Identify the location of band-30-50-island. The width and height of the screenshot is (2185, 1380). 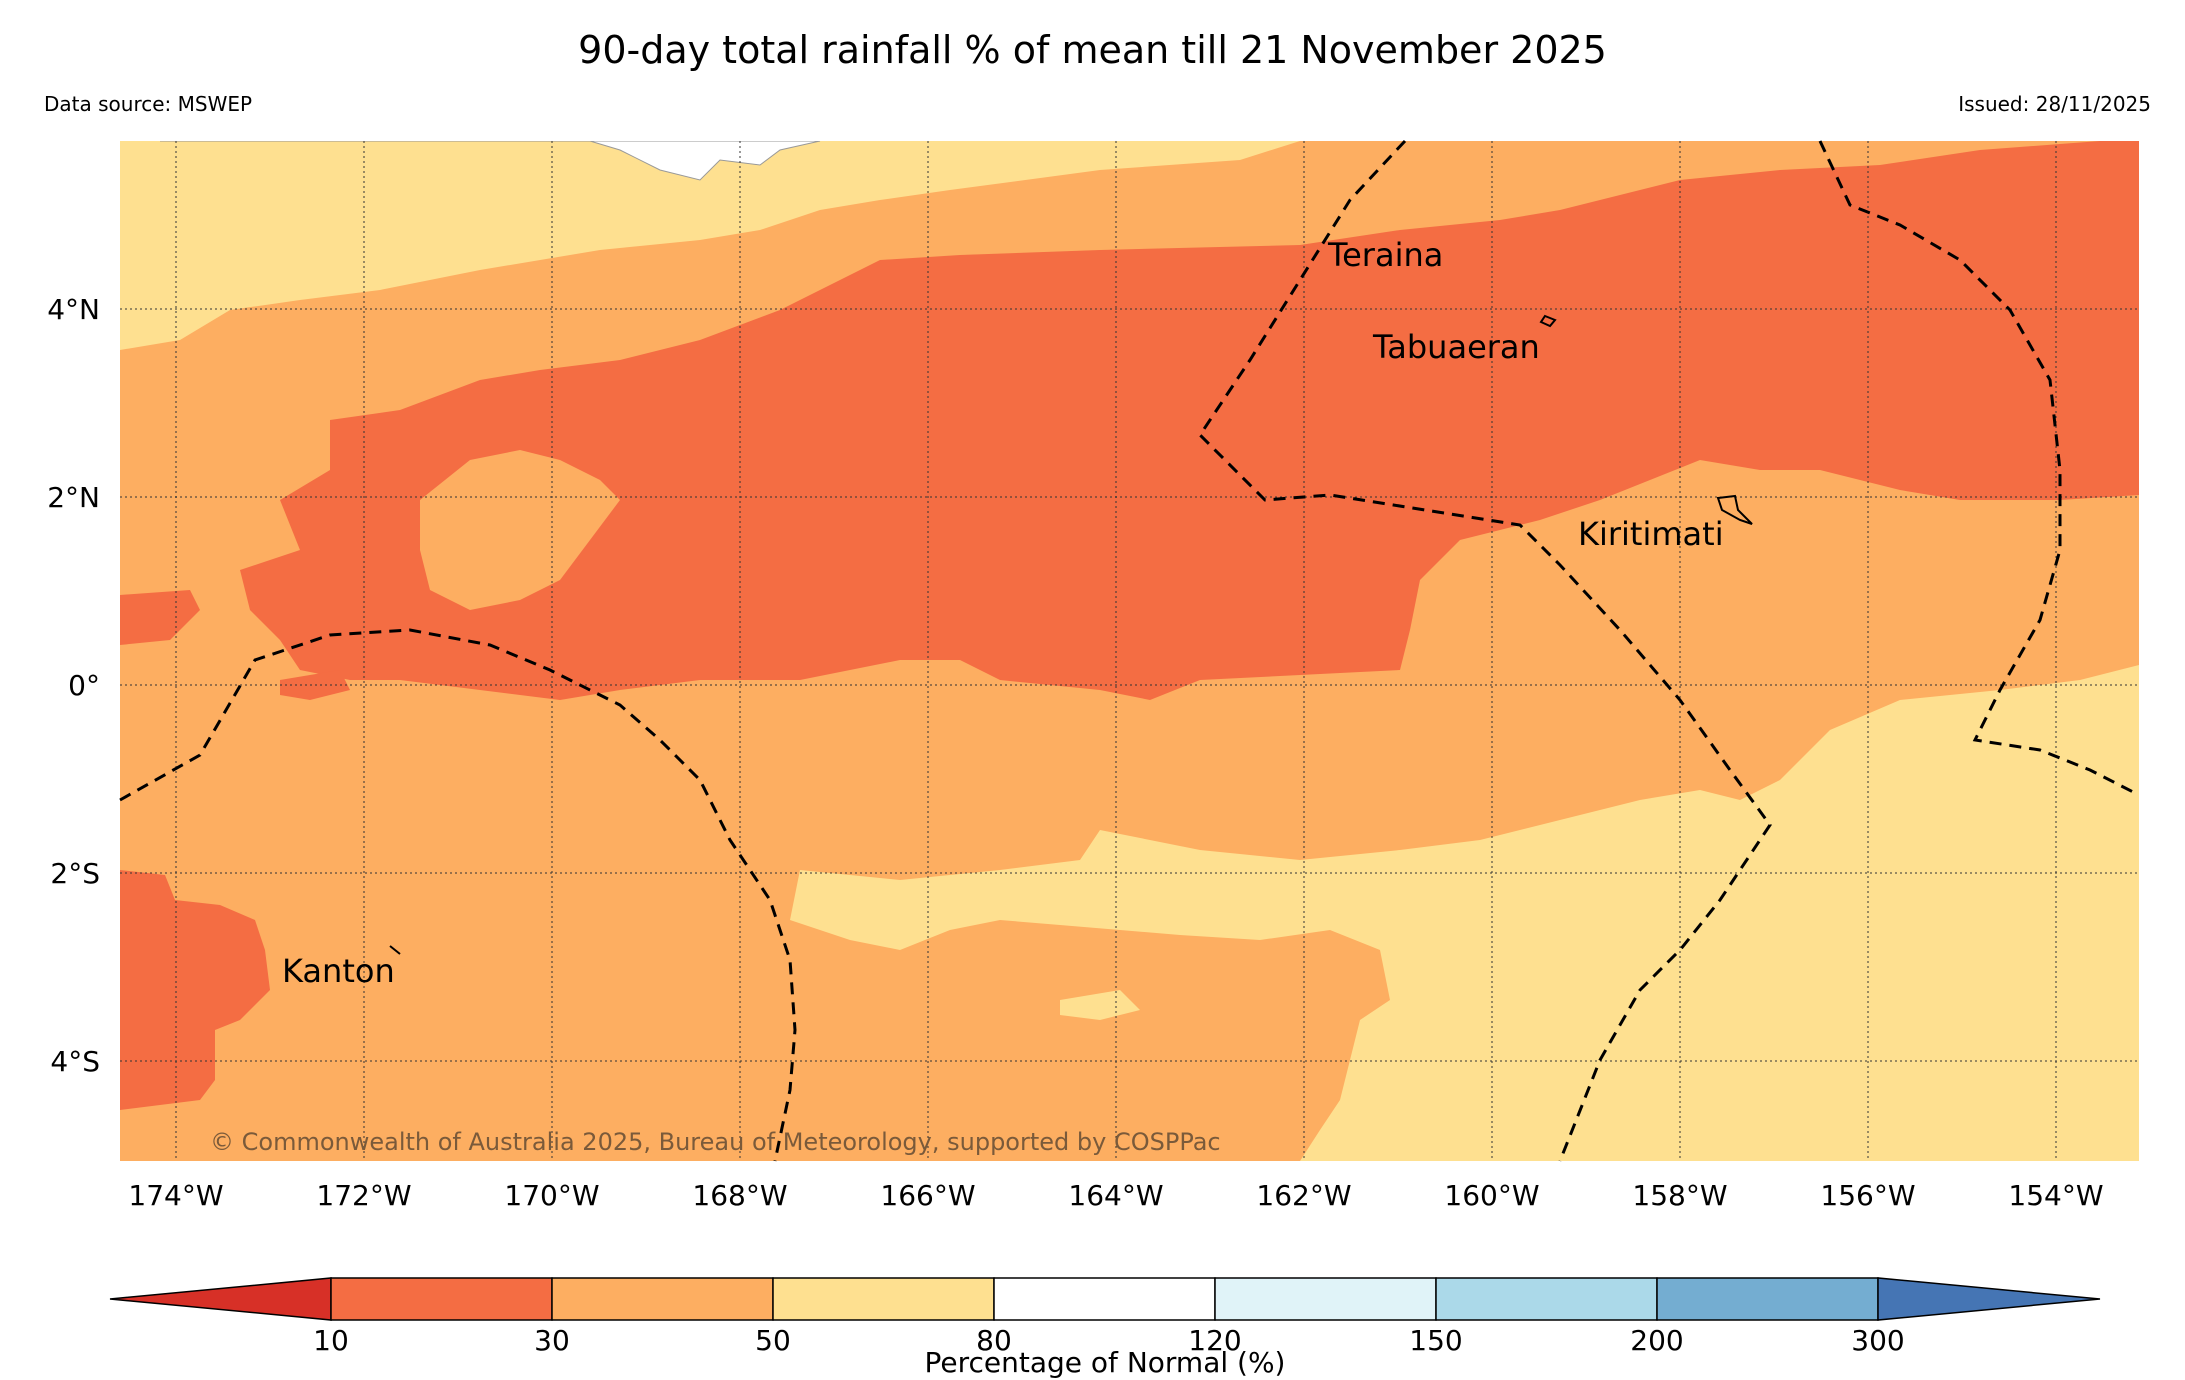
(520, 530).